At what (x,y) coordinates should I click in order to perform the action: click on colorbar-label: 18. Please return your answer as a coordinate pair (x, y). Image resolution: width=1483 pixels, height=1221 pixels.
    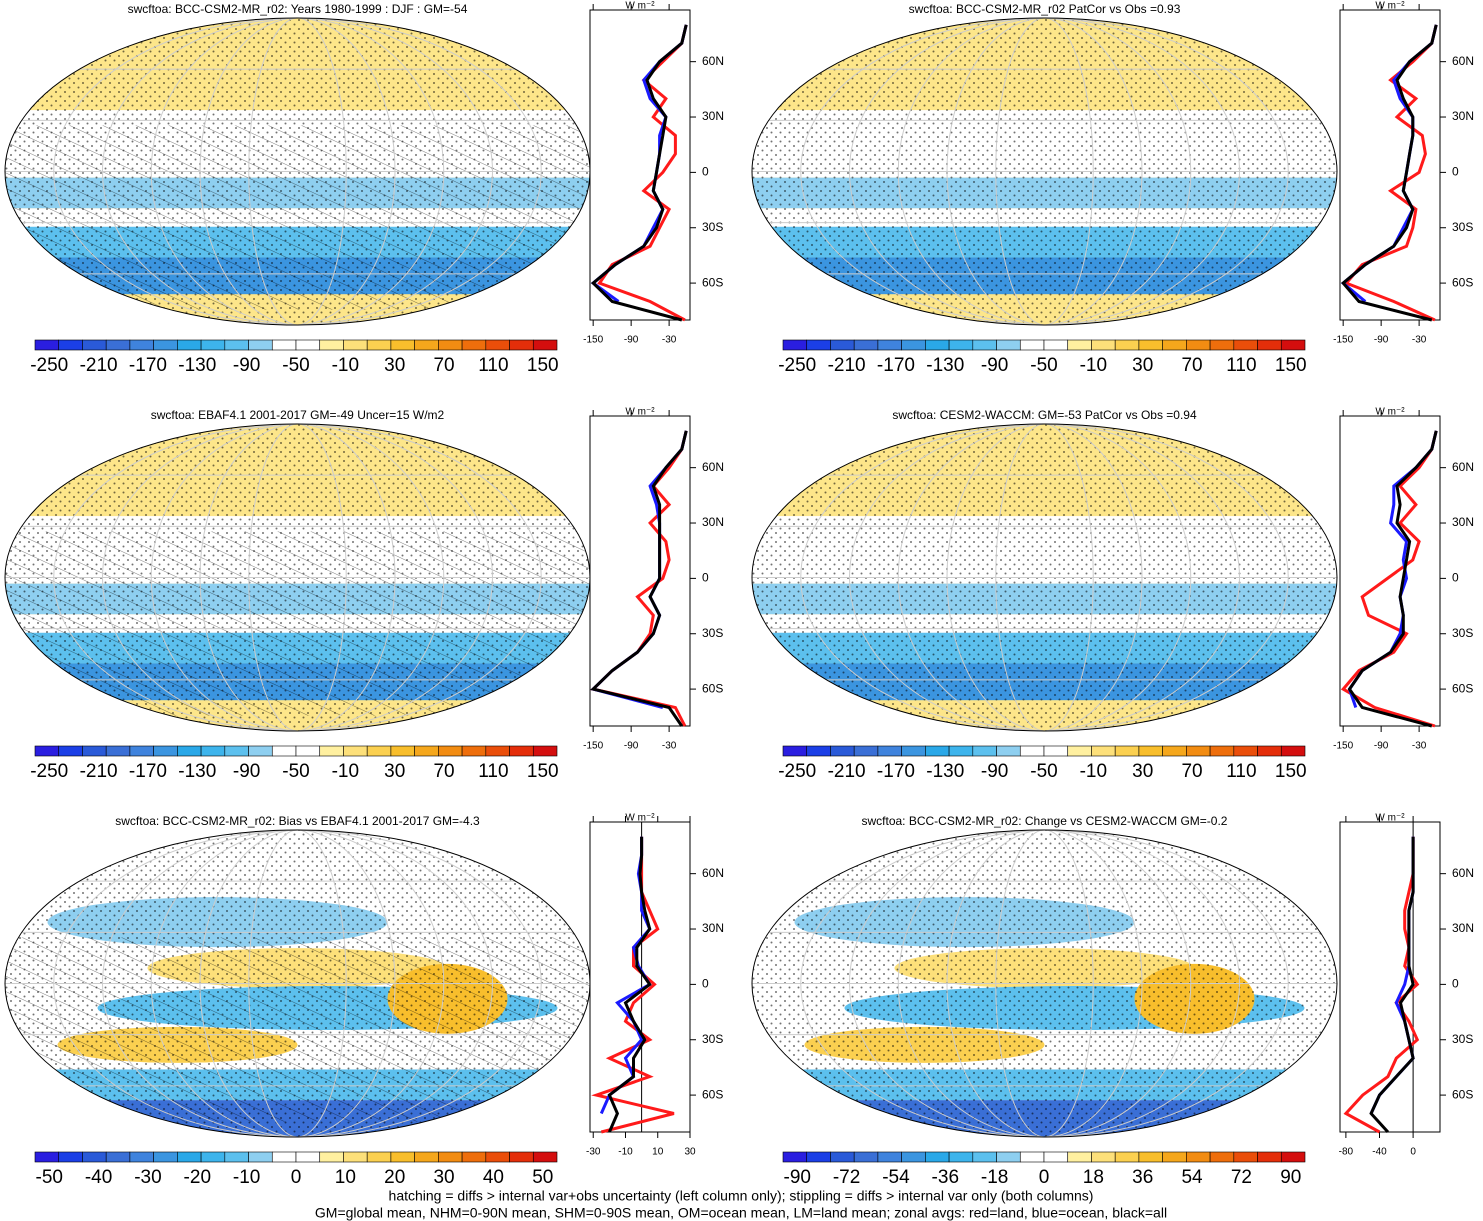
    Looking at the image, I should click on (1093, 1177).